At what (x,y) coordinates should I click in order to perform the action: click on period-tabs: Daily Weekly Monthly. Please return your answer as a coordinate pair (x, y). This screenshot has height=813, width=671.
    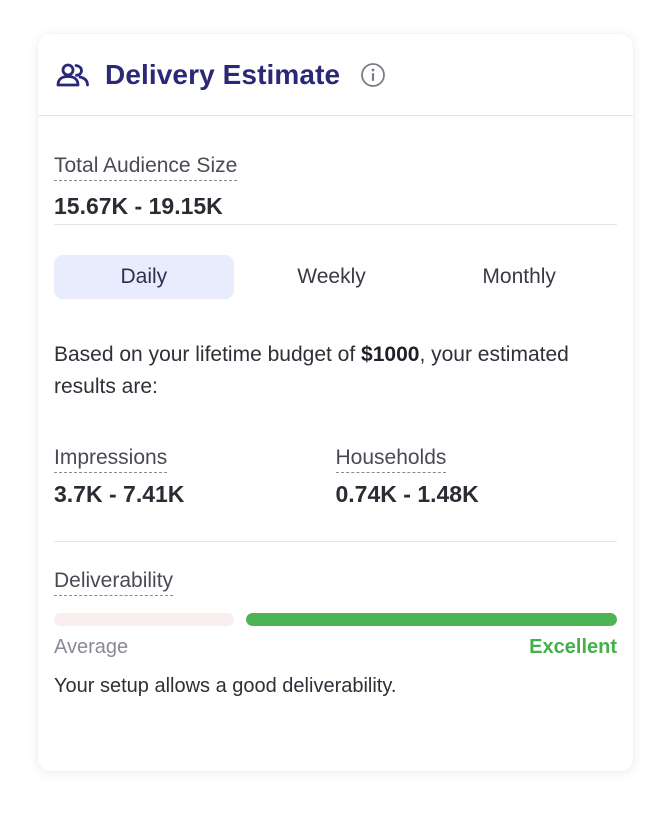
    Looking at the image, I should click on (335, 277).